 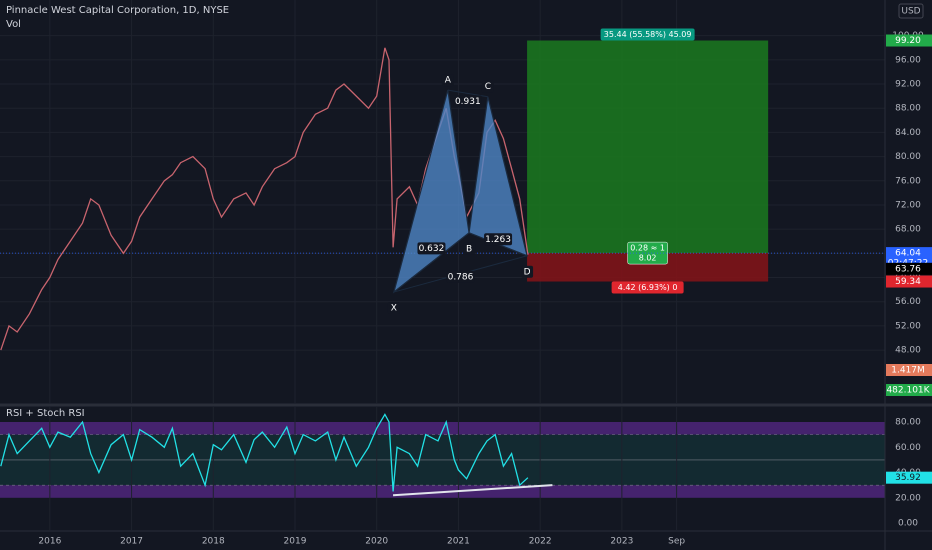 What do you see at coordinates (648, 258) in the screenshot?
I see `ratio-sub: 8.02` at bounding box center [648, 258].